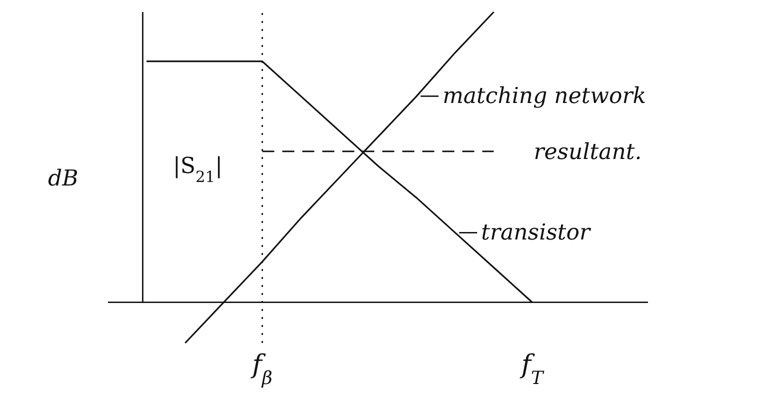 The width and height of the screenshot is (784, 401). I want to click on annotation: |S$_{21}$|, so click(197, 170).